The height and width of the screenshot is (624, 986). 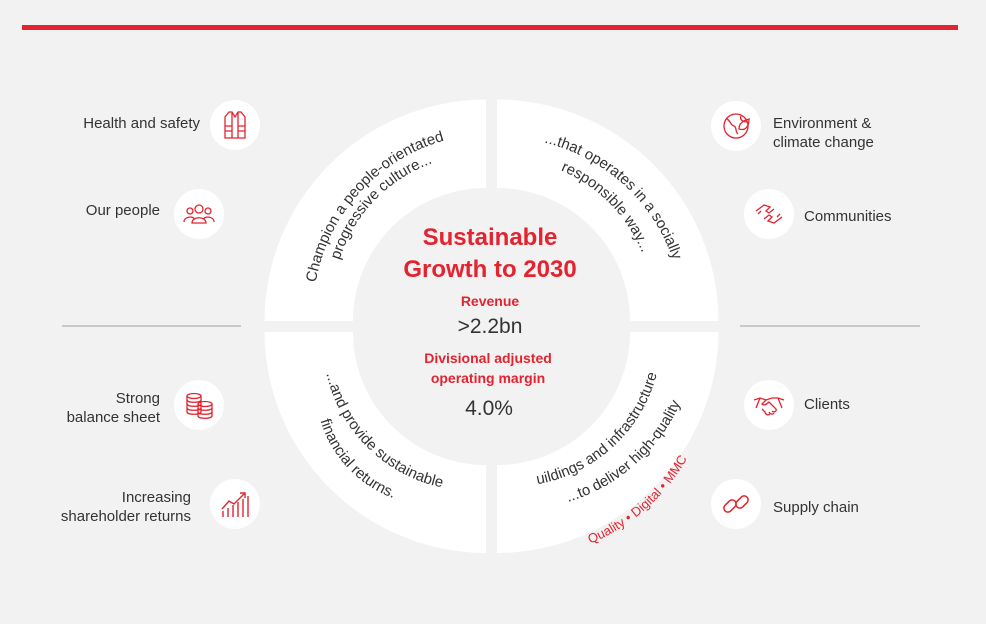 I want to click on margin-label-line2: operating margin, so click(x=488, y=378).